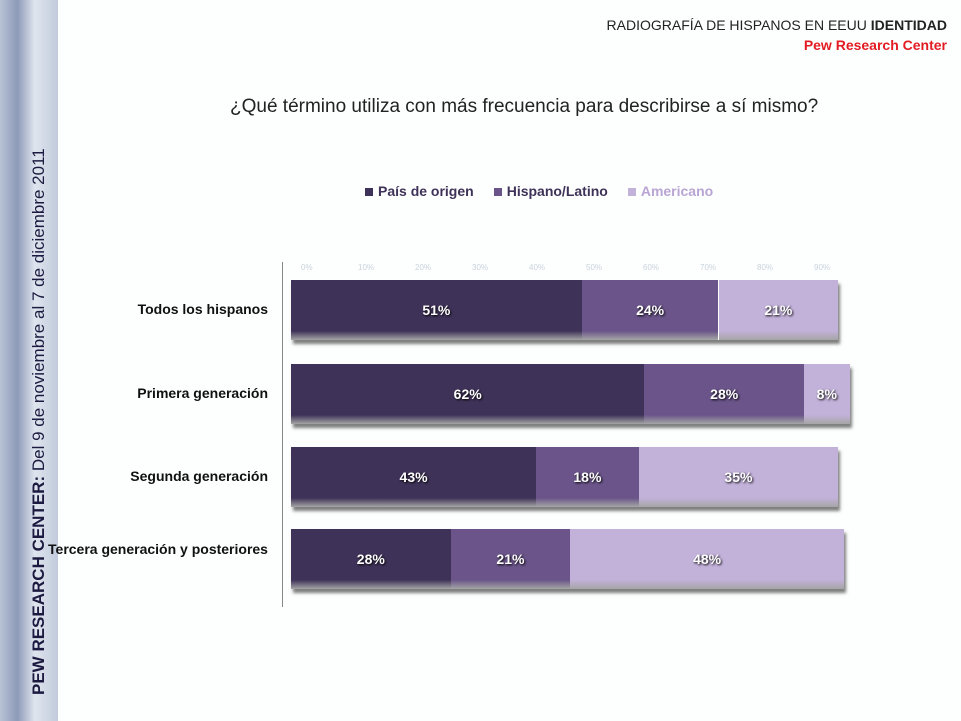  I want to click on data-label: 35%, so click(738, 477).